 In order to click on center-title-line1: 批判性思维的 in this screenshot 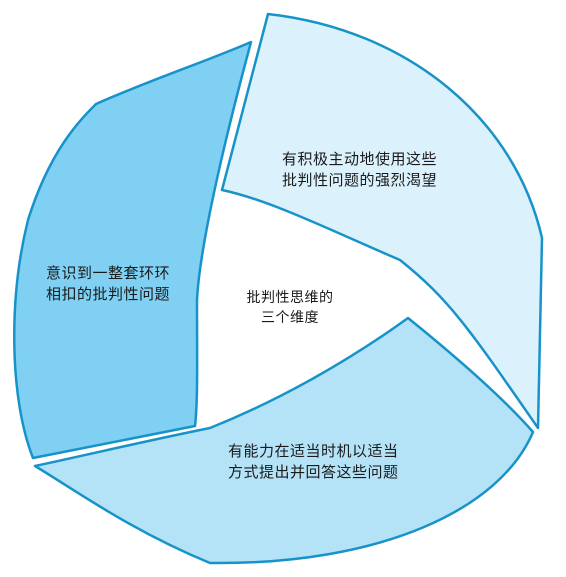, I will do `click(290, 298)`.